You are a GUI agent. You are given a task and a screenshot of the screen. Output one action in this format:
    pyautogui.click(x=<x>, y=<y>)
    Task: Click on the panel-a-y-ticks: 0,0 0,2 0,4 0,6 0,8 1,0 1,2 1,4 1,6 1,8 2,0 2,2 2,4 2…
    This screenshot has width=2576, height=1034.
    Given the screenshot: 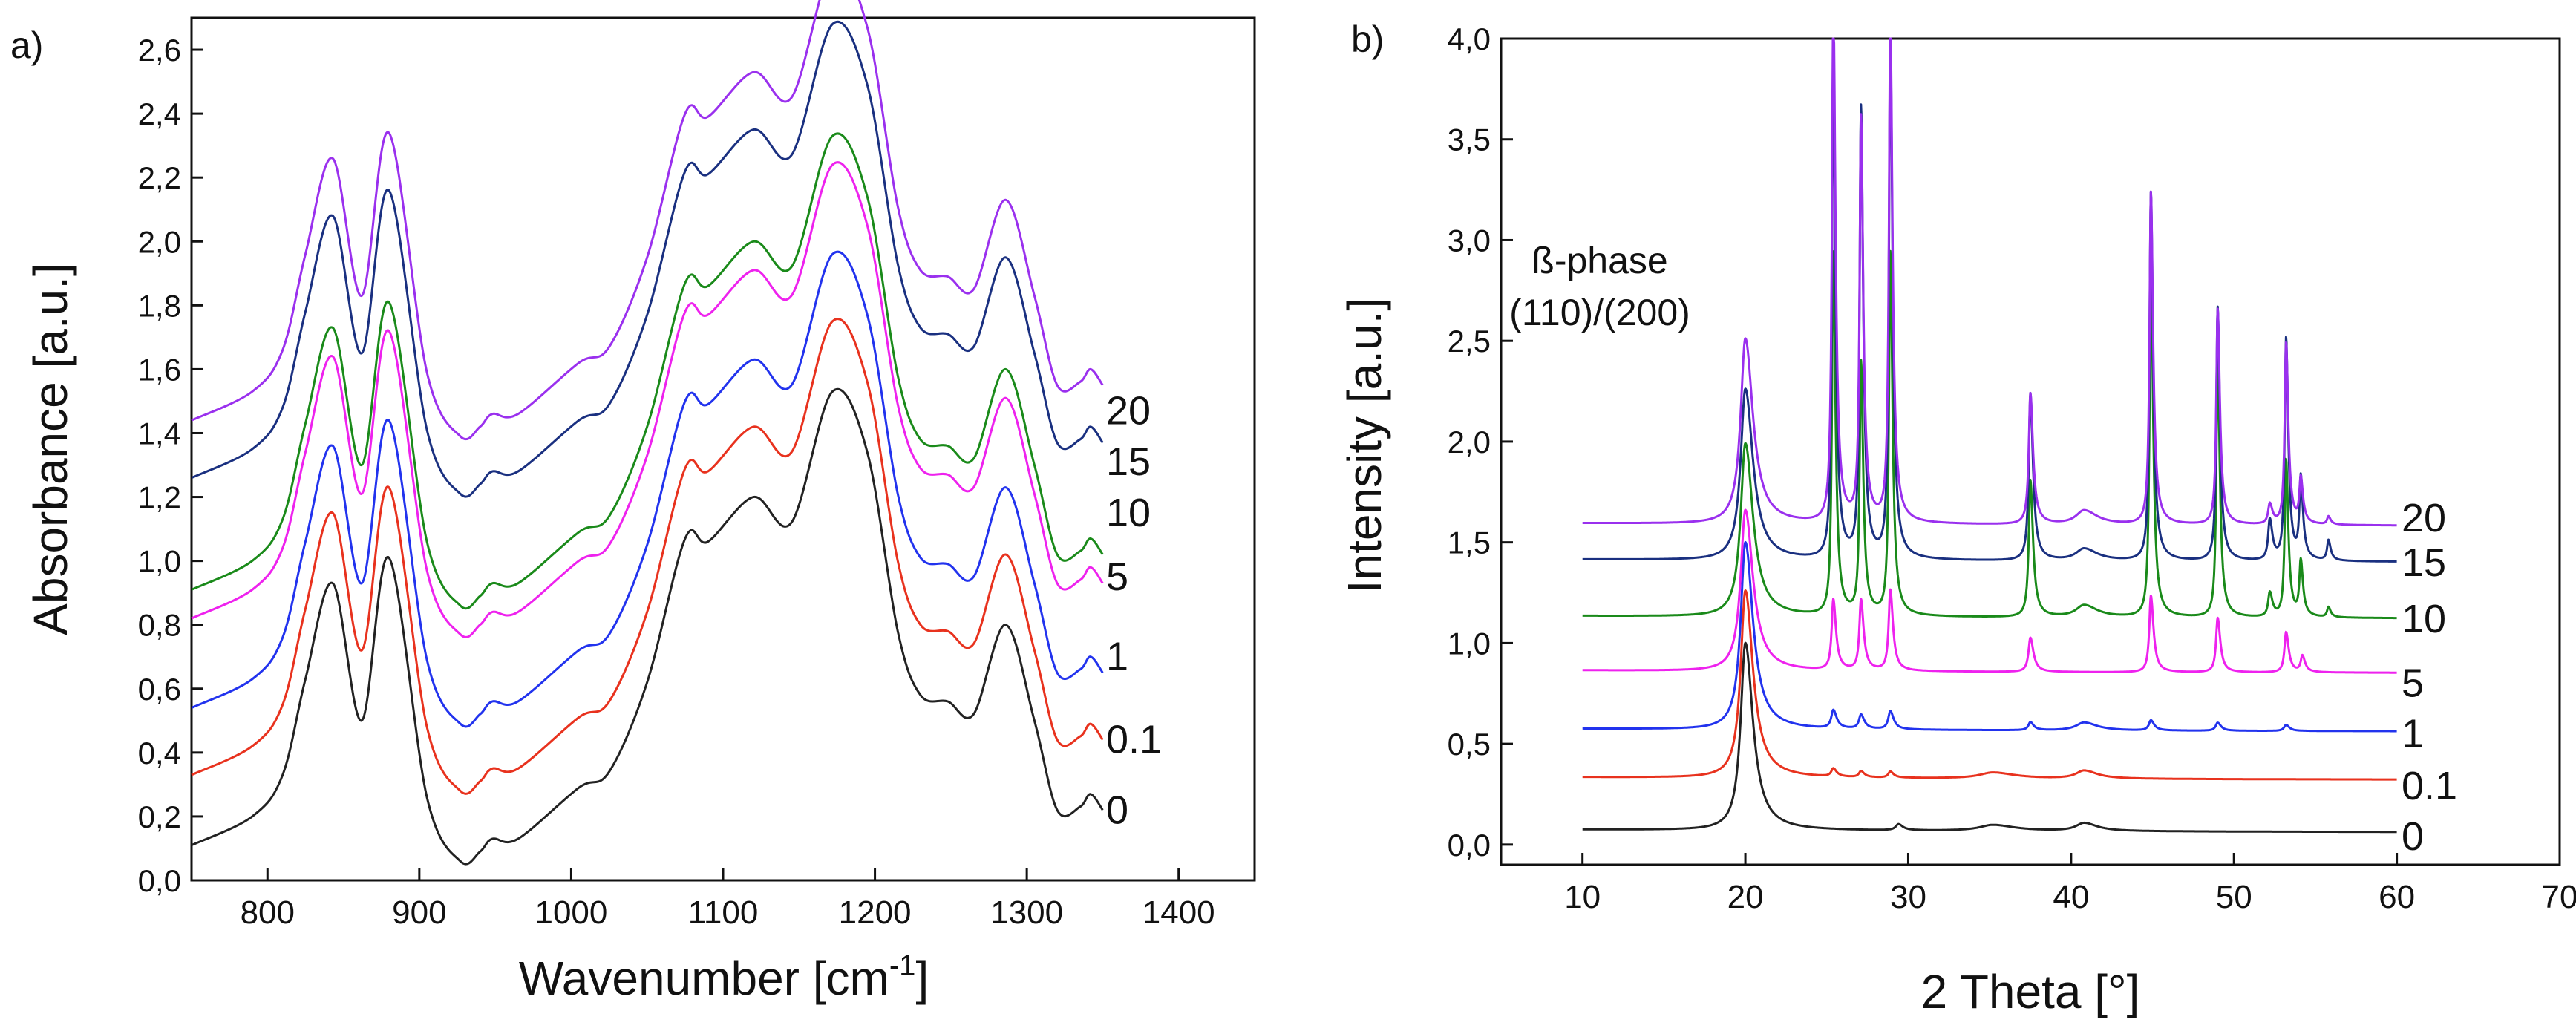 What is the action you would take?
    pyautogui.click(x=170, y=465)
    